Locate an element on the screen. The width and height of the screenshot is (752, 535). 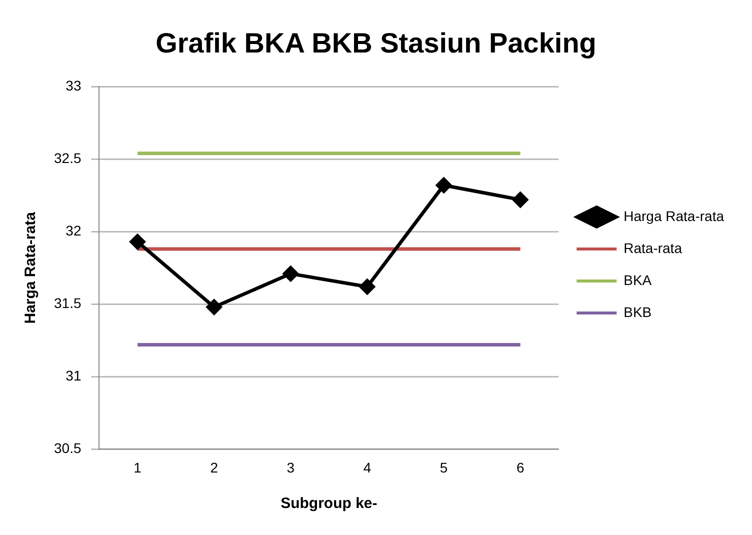
chart-title: Grafik BKA BKB Stasiun Packing is located at coordinates (376, 43).